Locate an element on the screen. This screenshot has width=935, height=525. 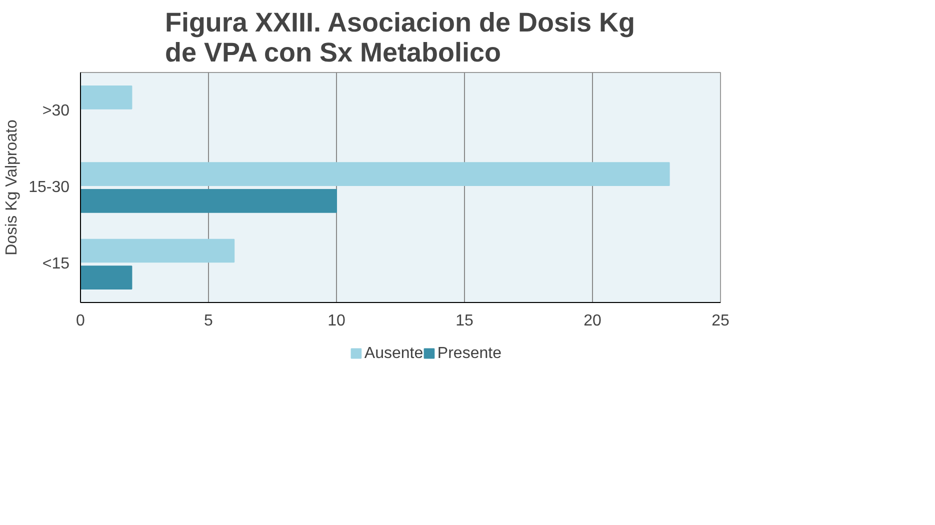
y-tick-label: >30 is located at coordinates (56, 111).